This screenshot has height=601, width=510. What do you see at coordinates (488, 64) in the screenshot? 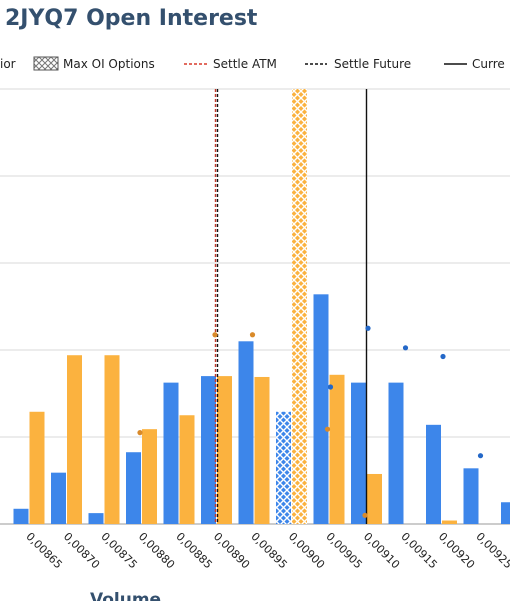
I see `legend-item-current: Curre` at bounding box center [488, 64].